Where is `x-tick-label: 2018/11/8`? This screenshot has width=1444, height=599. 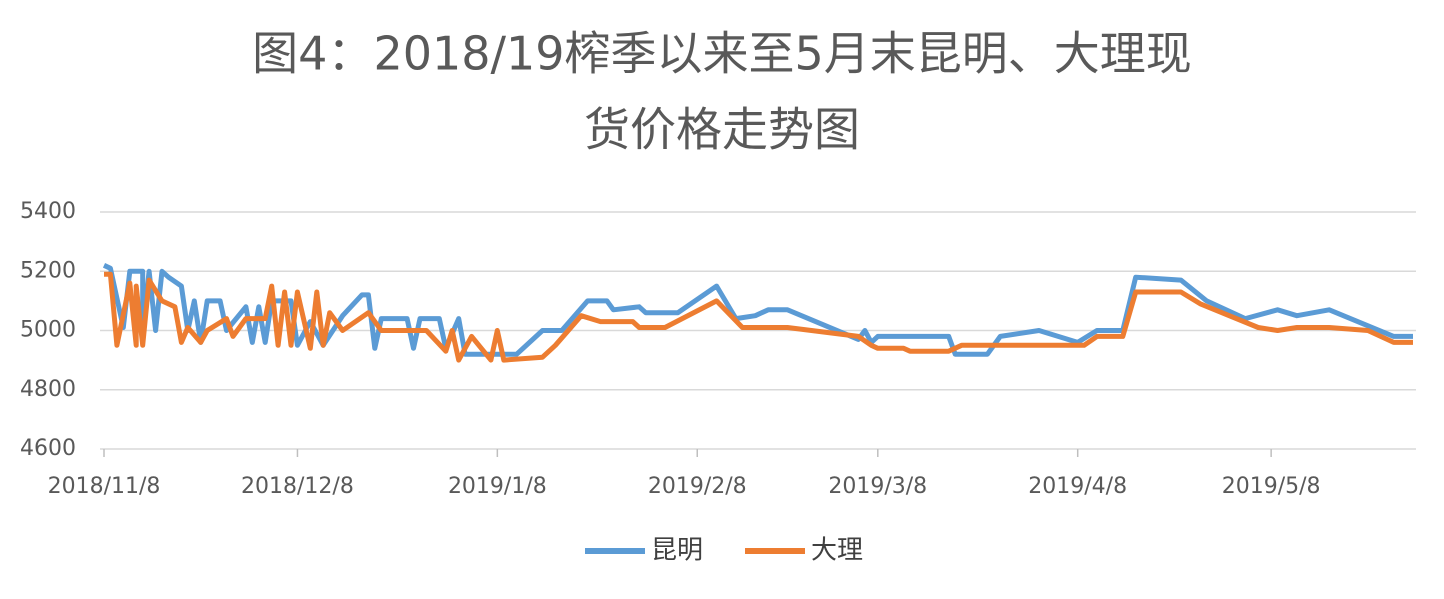 x-tick-label: 2018/11/8 is located at coordinates (104, 486).